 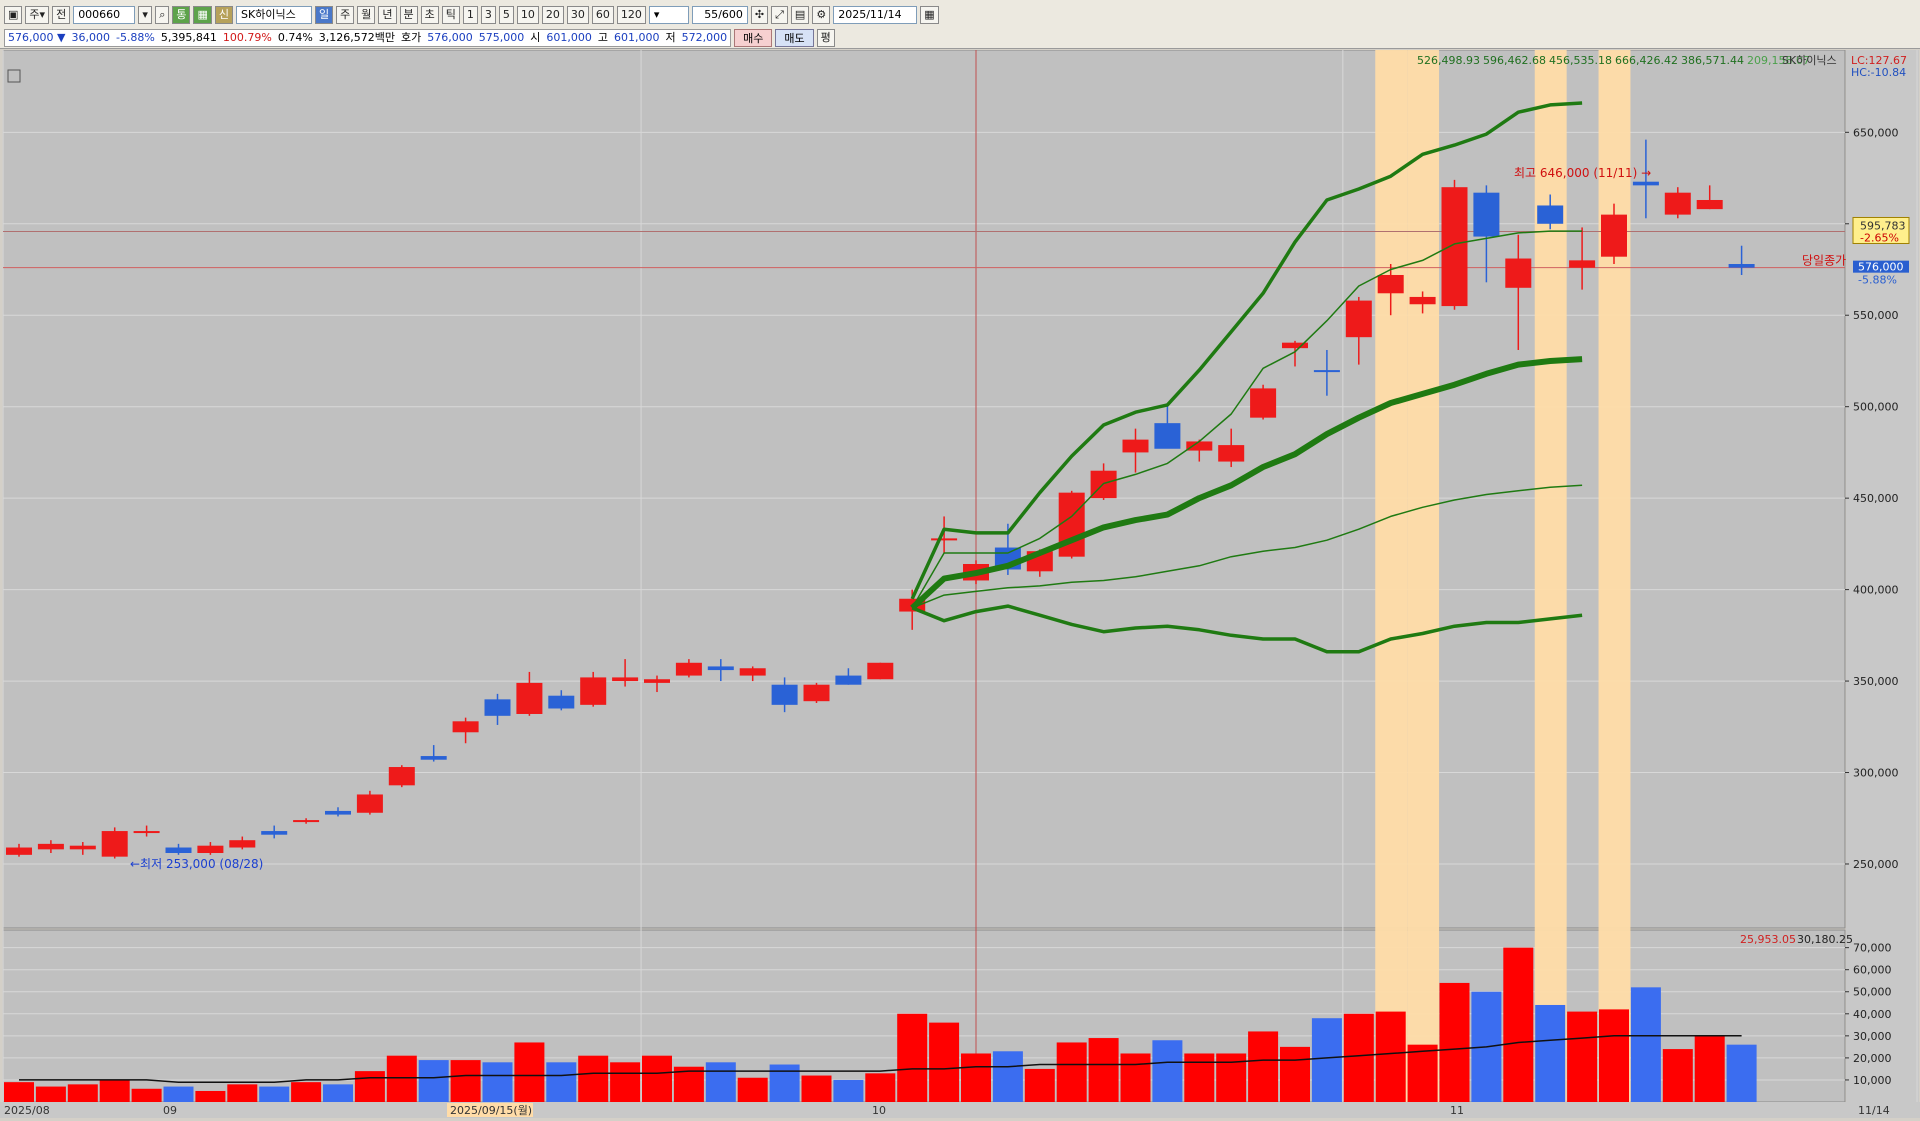 What do you see at coordinates (535, 37) in the screenshot?
I see `open-label: 시` at bounding box center [535, 37].